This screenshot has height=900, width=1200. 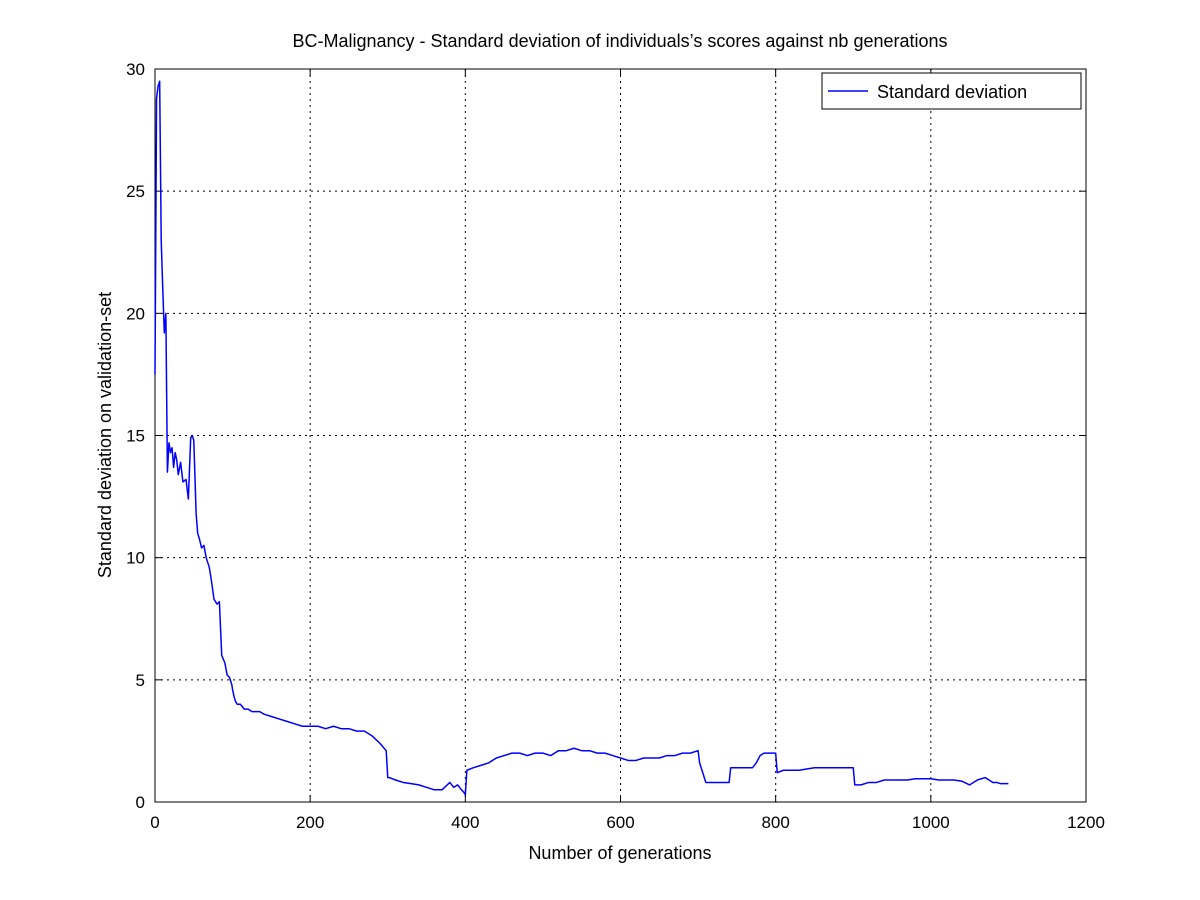 I want to click on y-axis-label: Standard deviation on validation-set, so click(x=105, y=435).